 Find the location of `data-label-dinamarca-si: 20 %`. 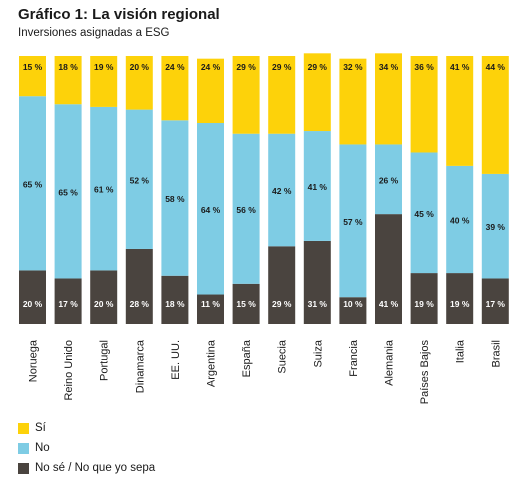

data-label-dinamarca-si: 20 % is located at coordinates (140, 67).